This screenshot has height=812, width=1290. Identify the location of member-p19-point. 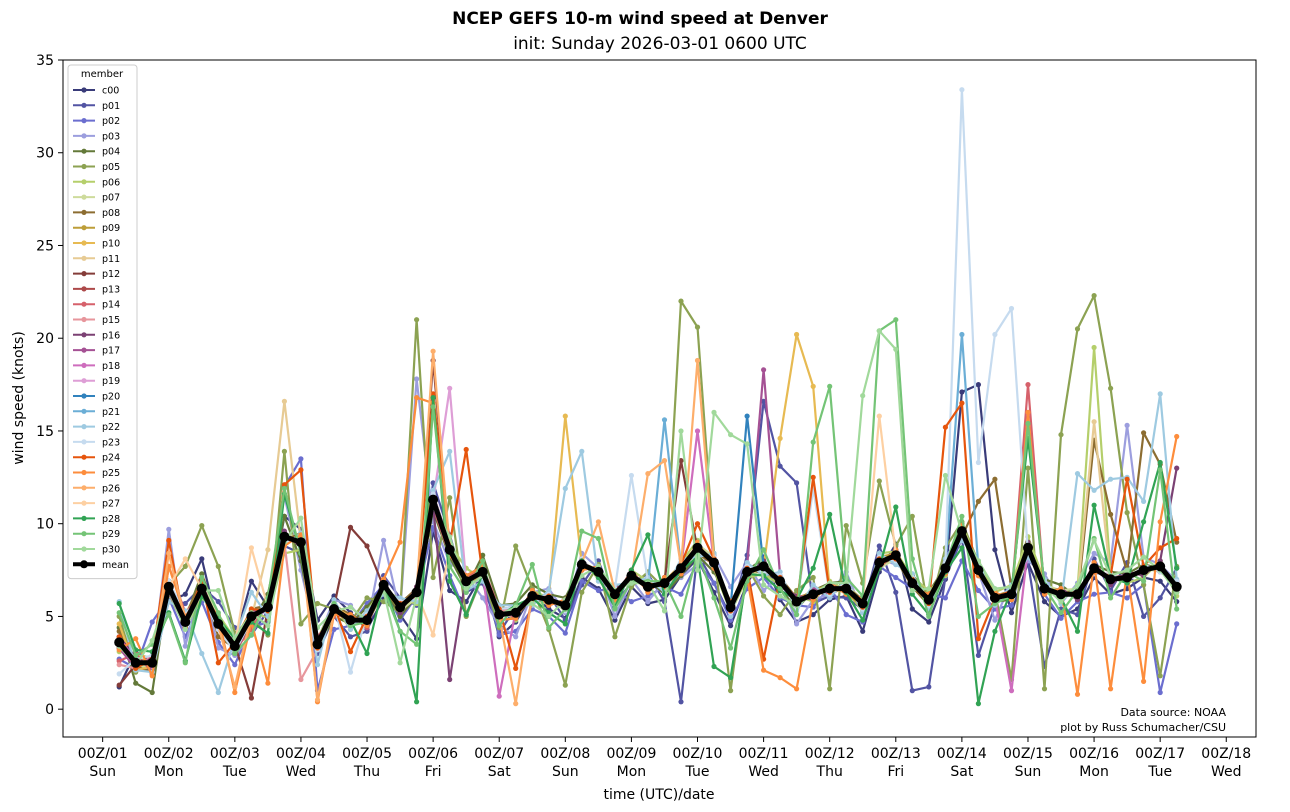
(450, 388).